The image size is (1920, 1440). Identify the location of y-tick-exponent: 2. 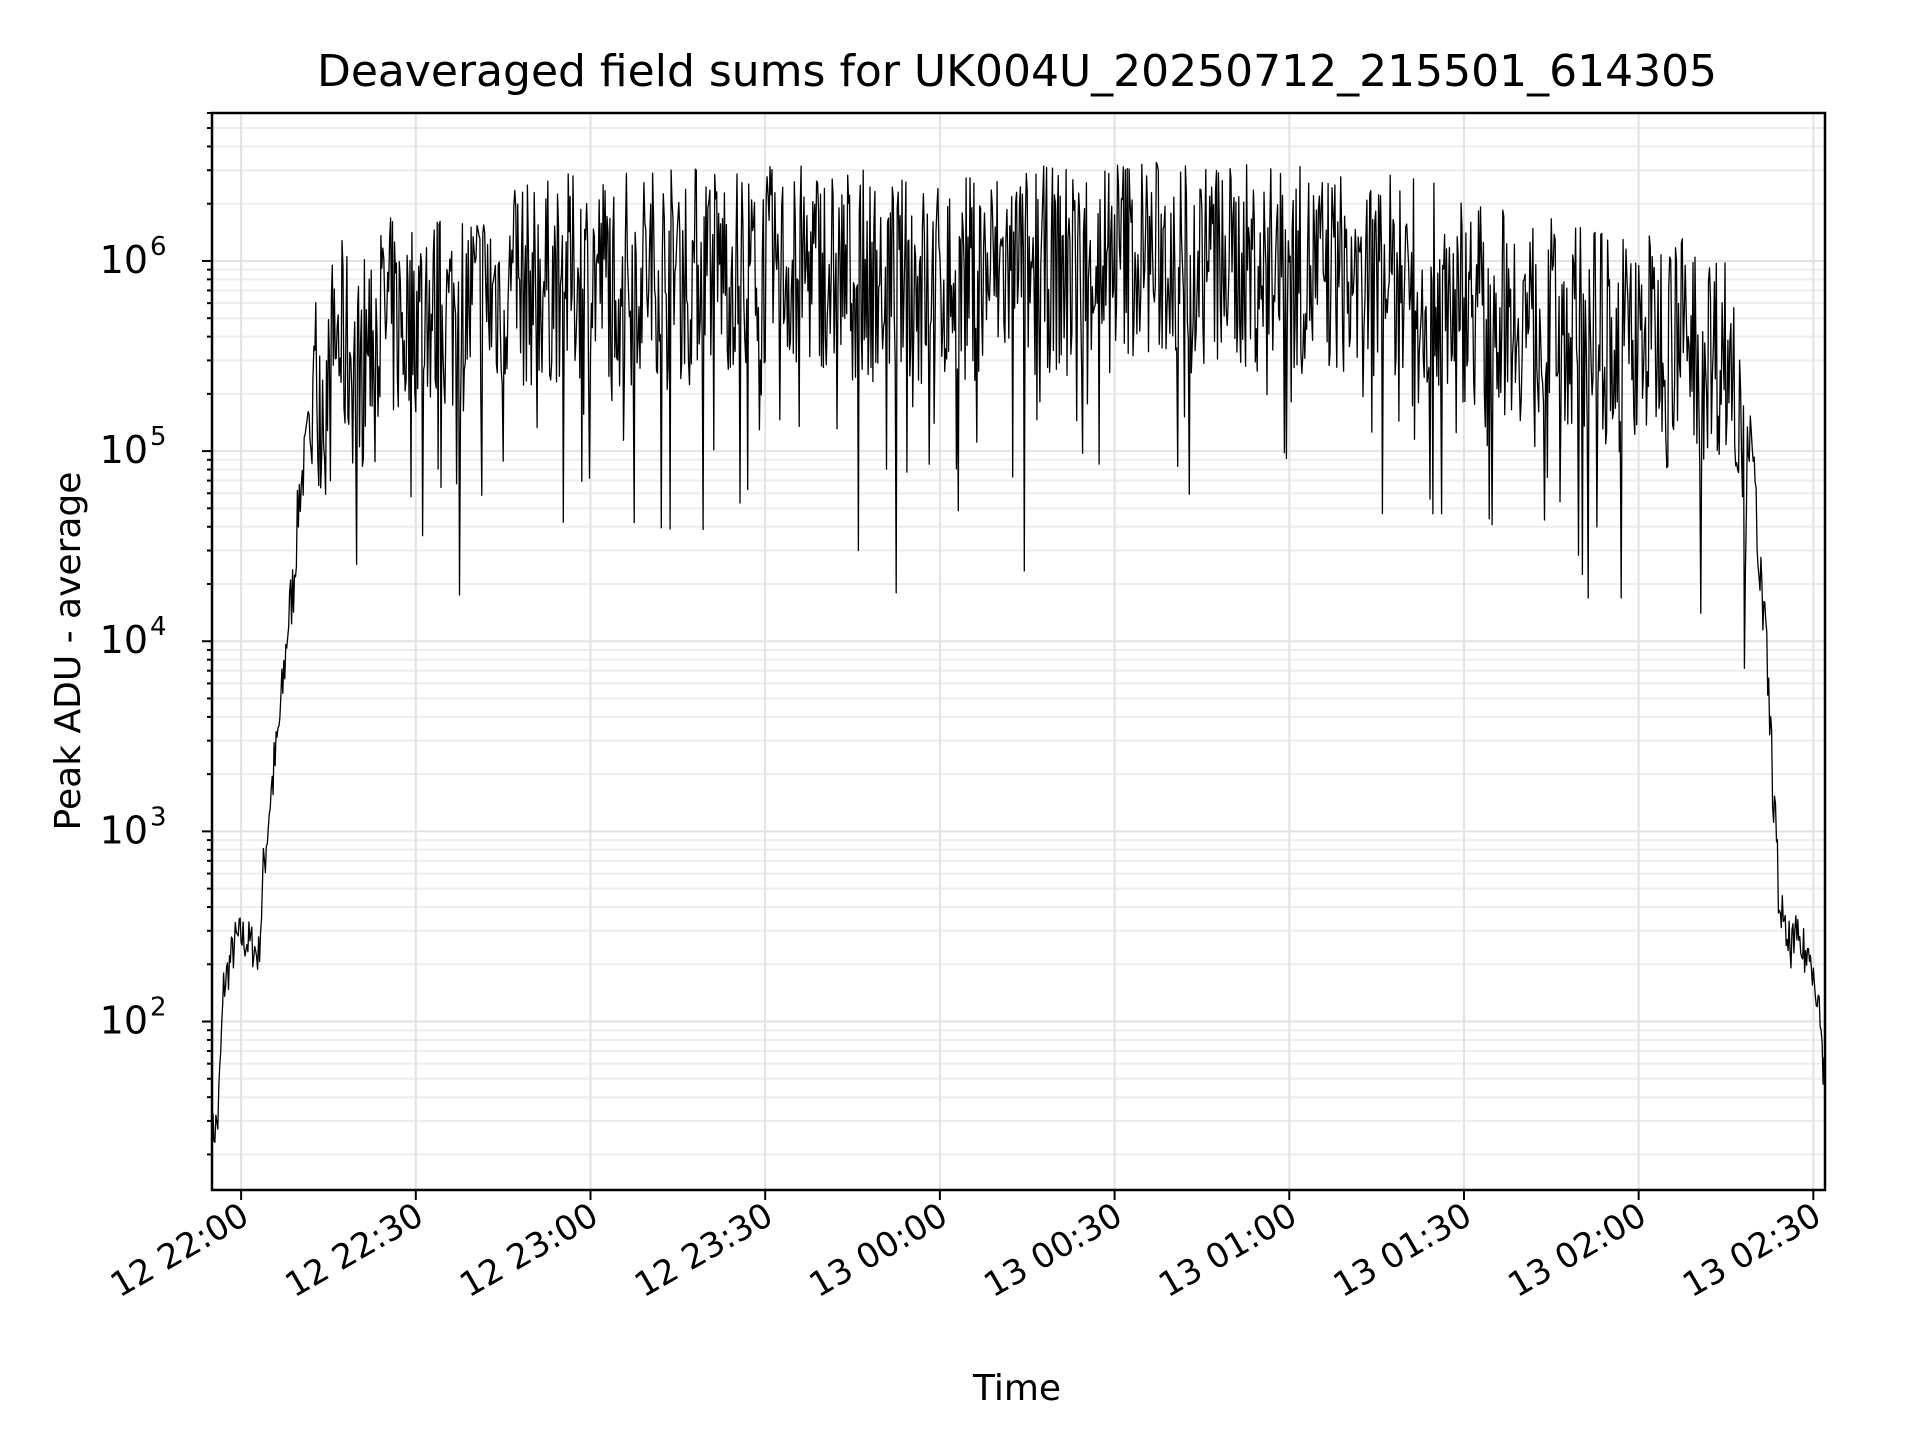
(158, 1008).